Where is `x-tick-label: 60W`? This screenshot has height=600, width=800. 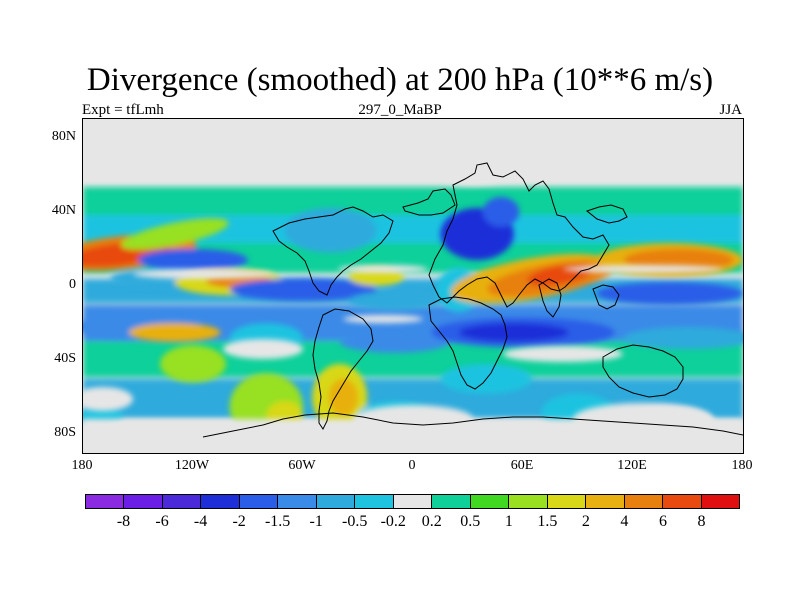
x-tick-label: 60W is located at coordinates (302, 465).